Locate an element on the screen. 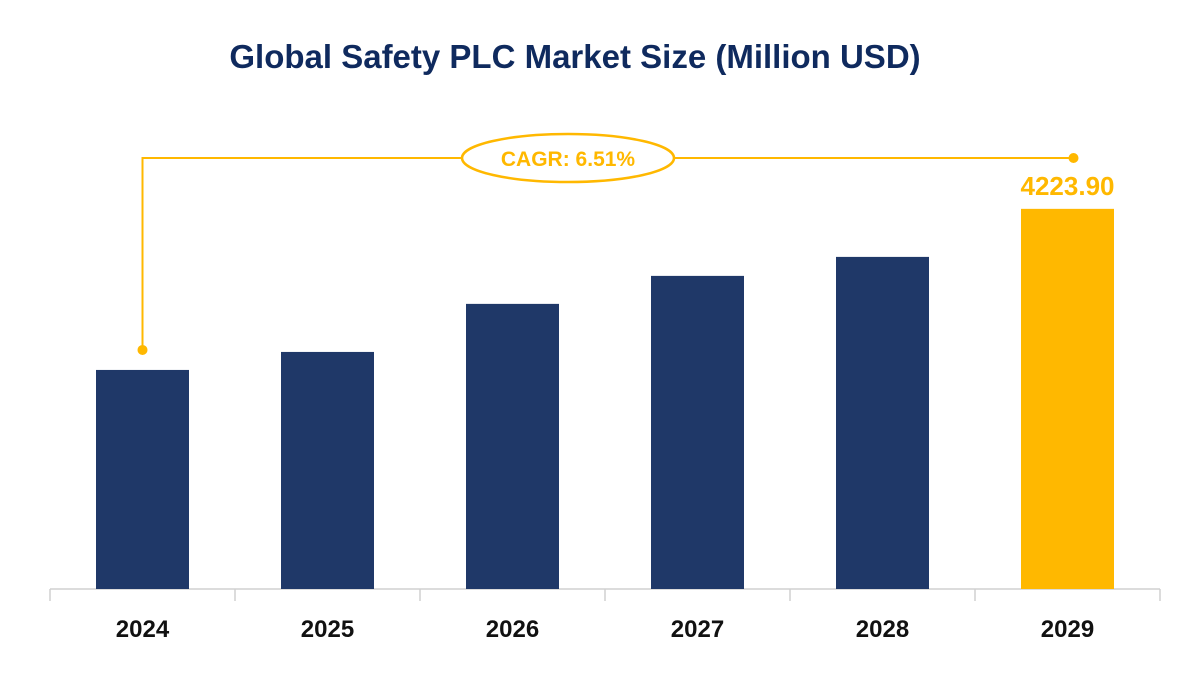  x-tick-label-2027: 2027 is located at coordinates (697, 629).